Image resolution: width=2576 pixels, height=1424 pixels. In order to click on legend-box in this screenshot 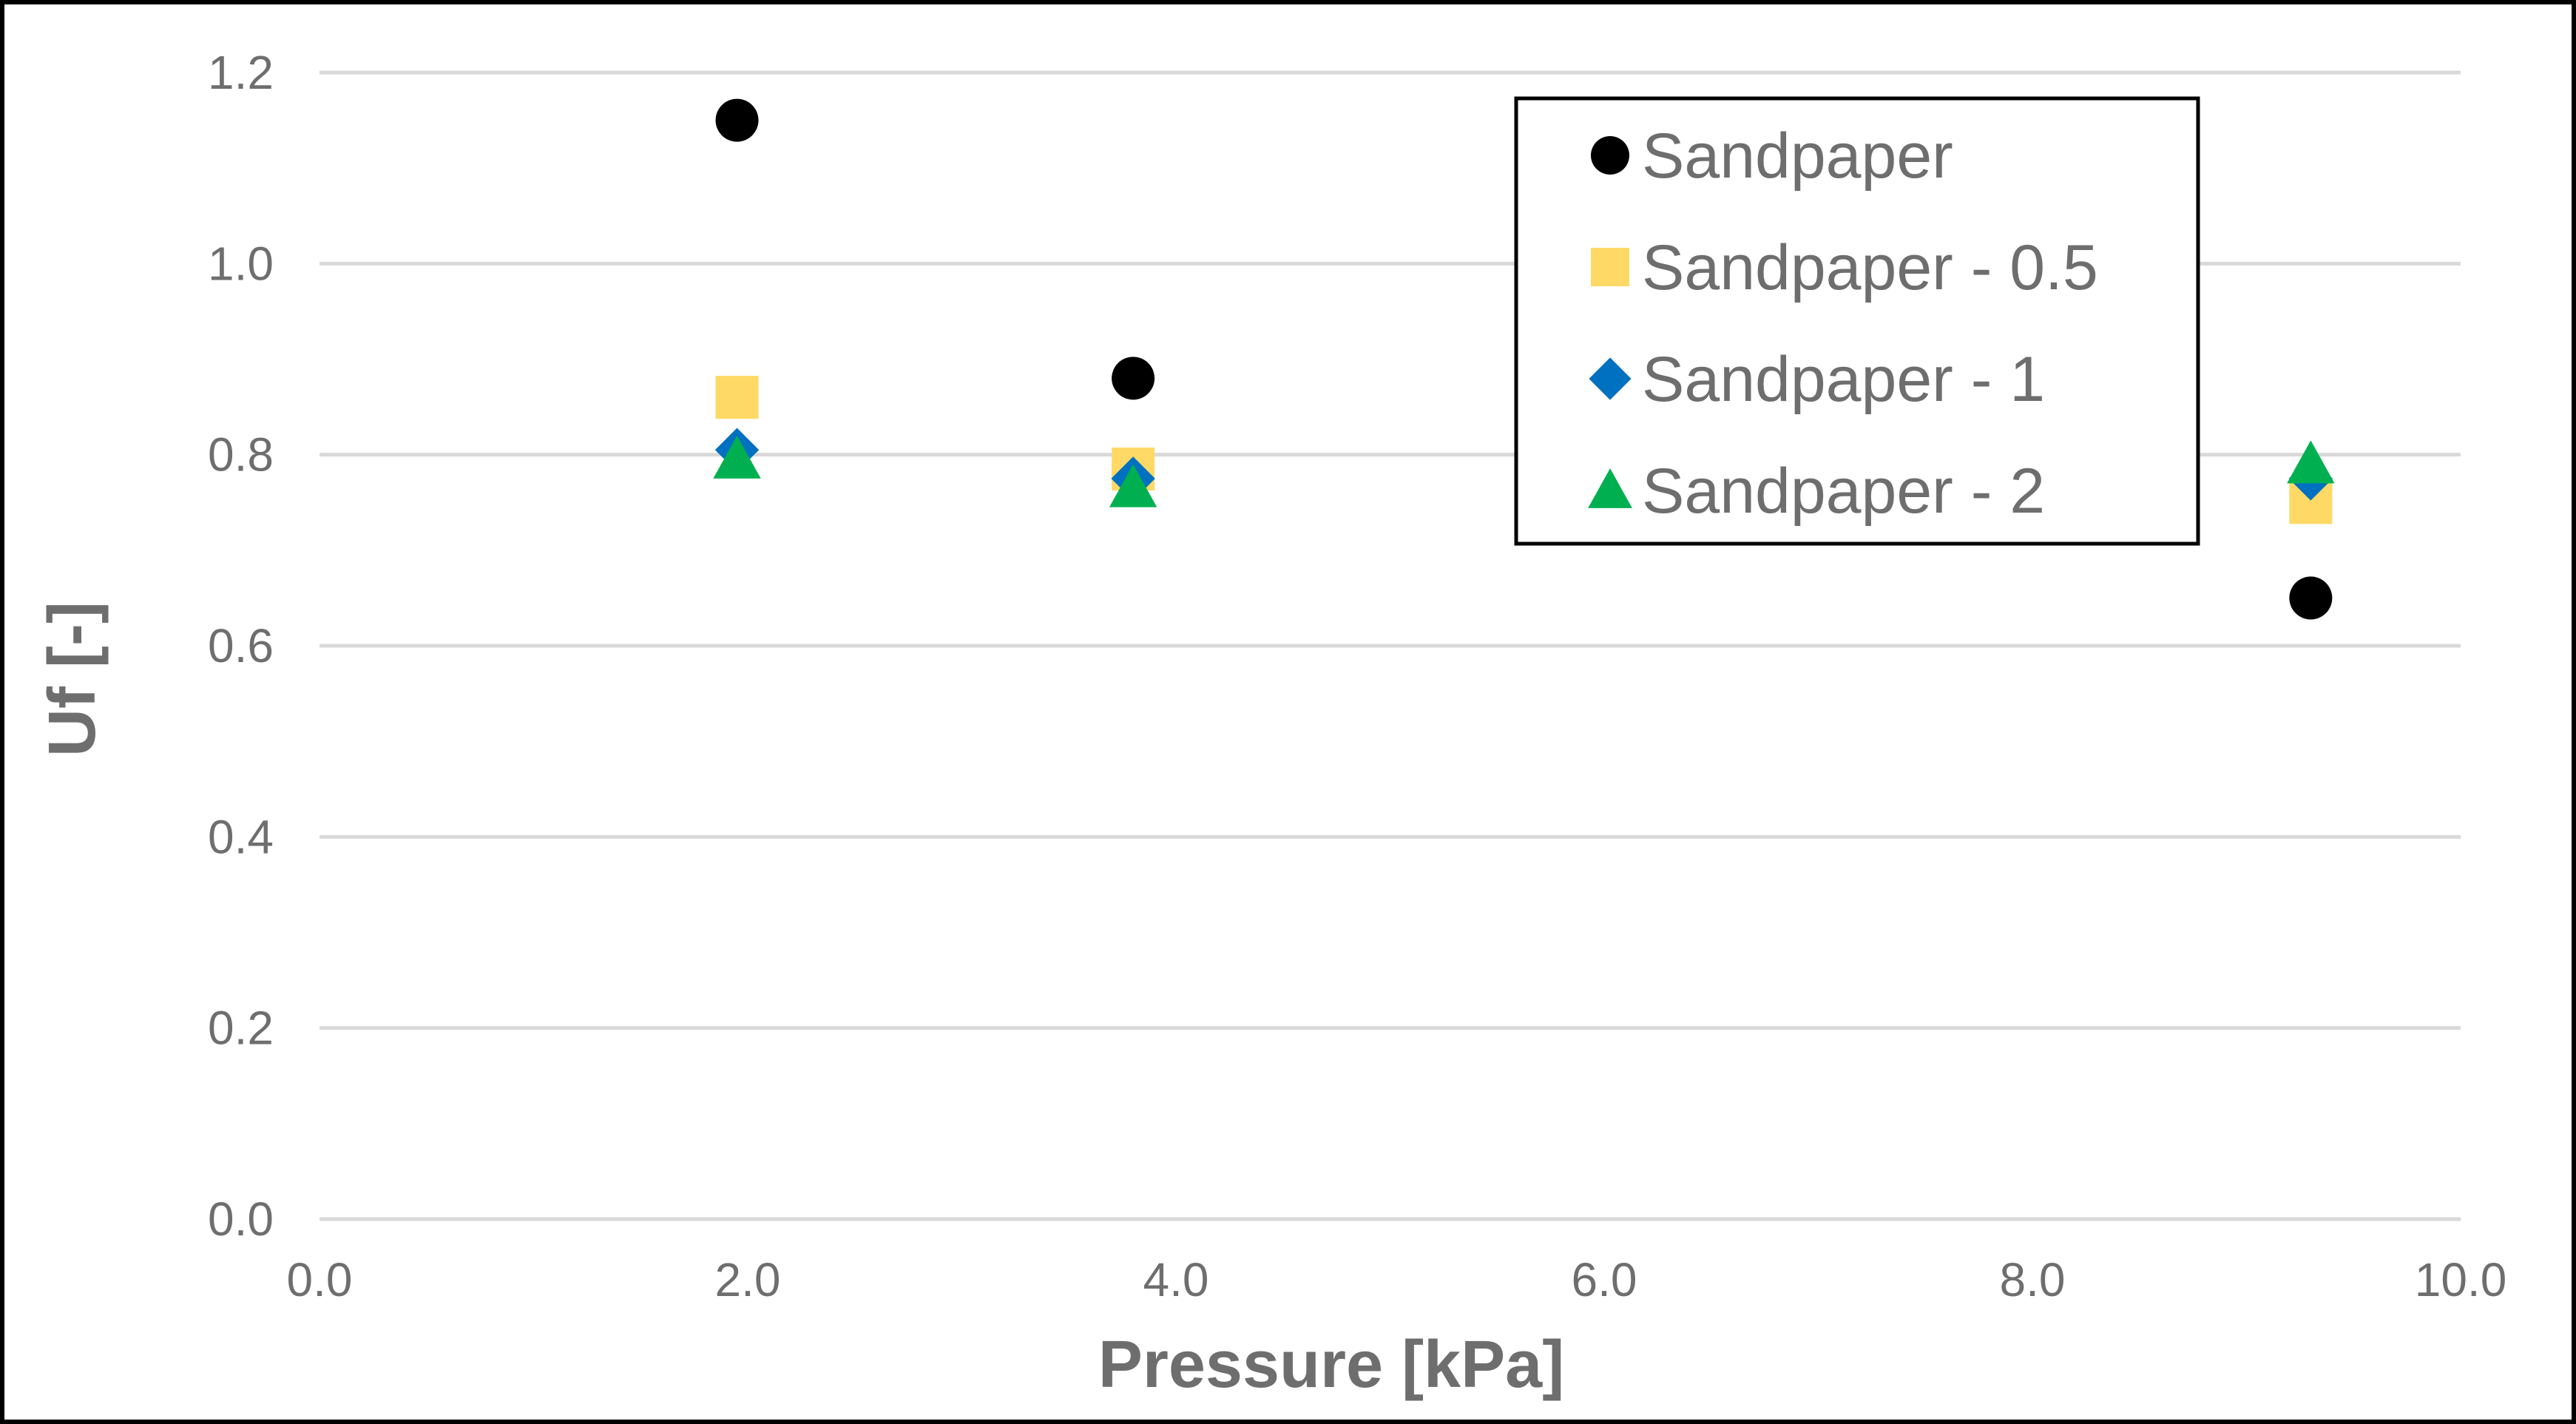, I will do `click(1857, 321)`.